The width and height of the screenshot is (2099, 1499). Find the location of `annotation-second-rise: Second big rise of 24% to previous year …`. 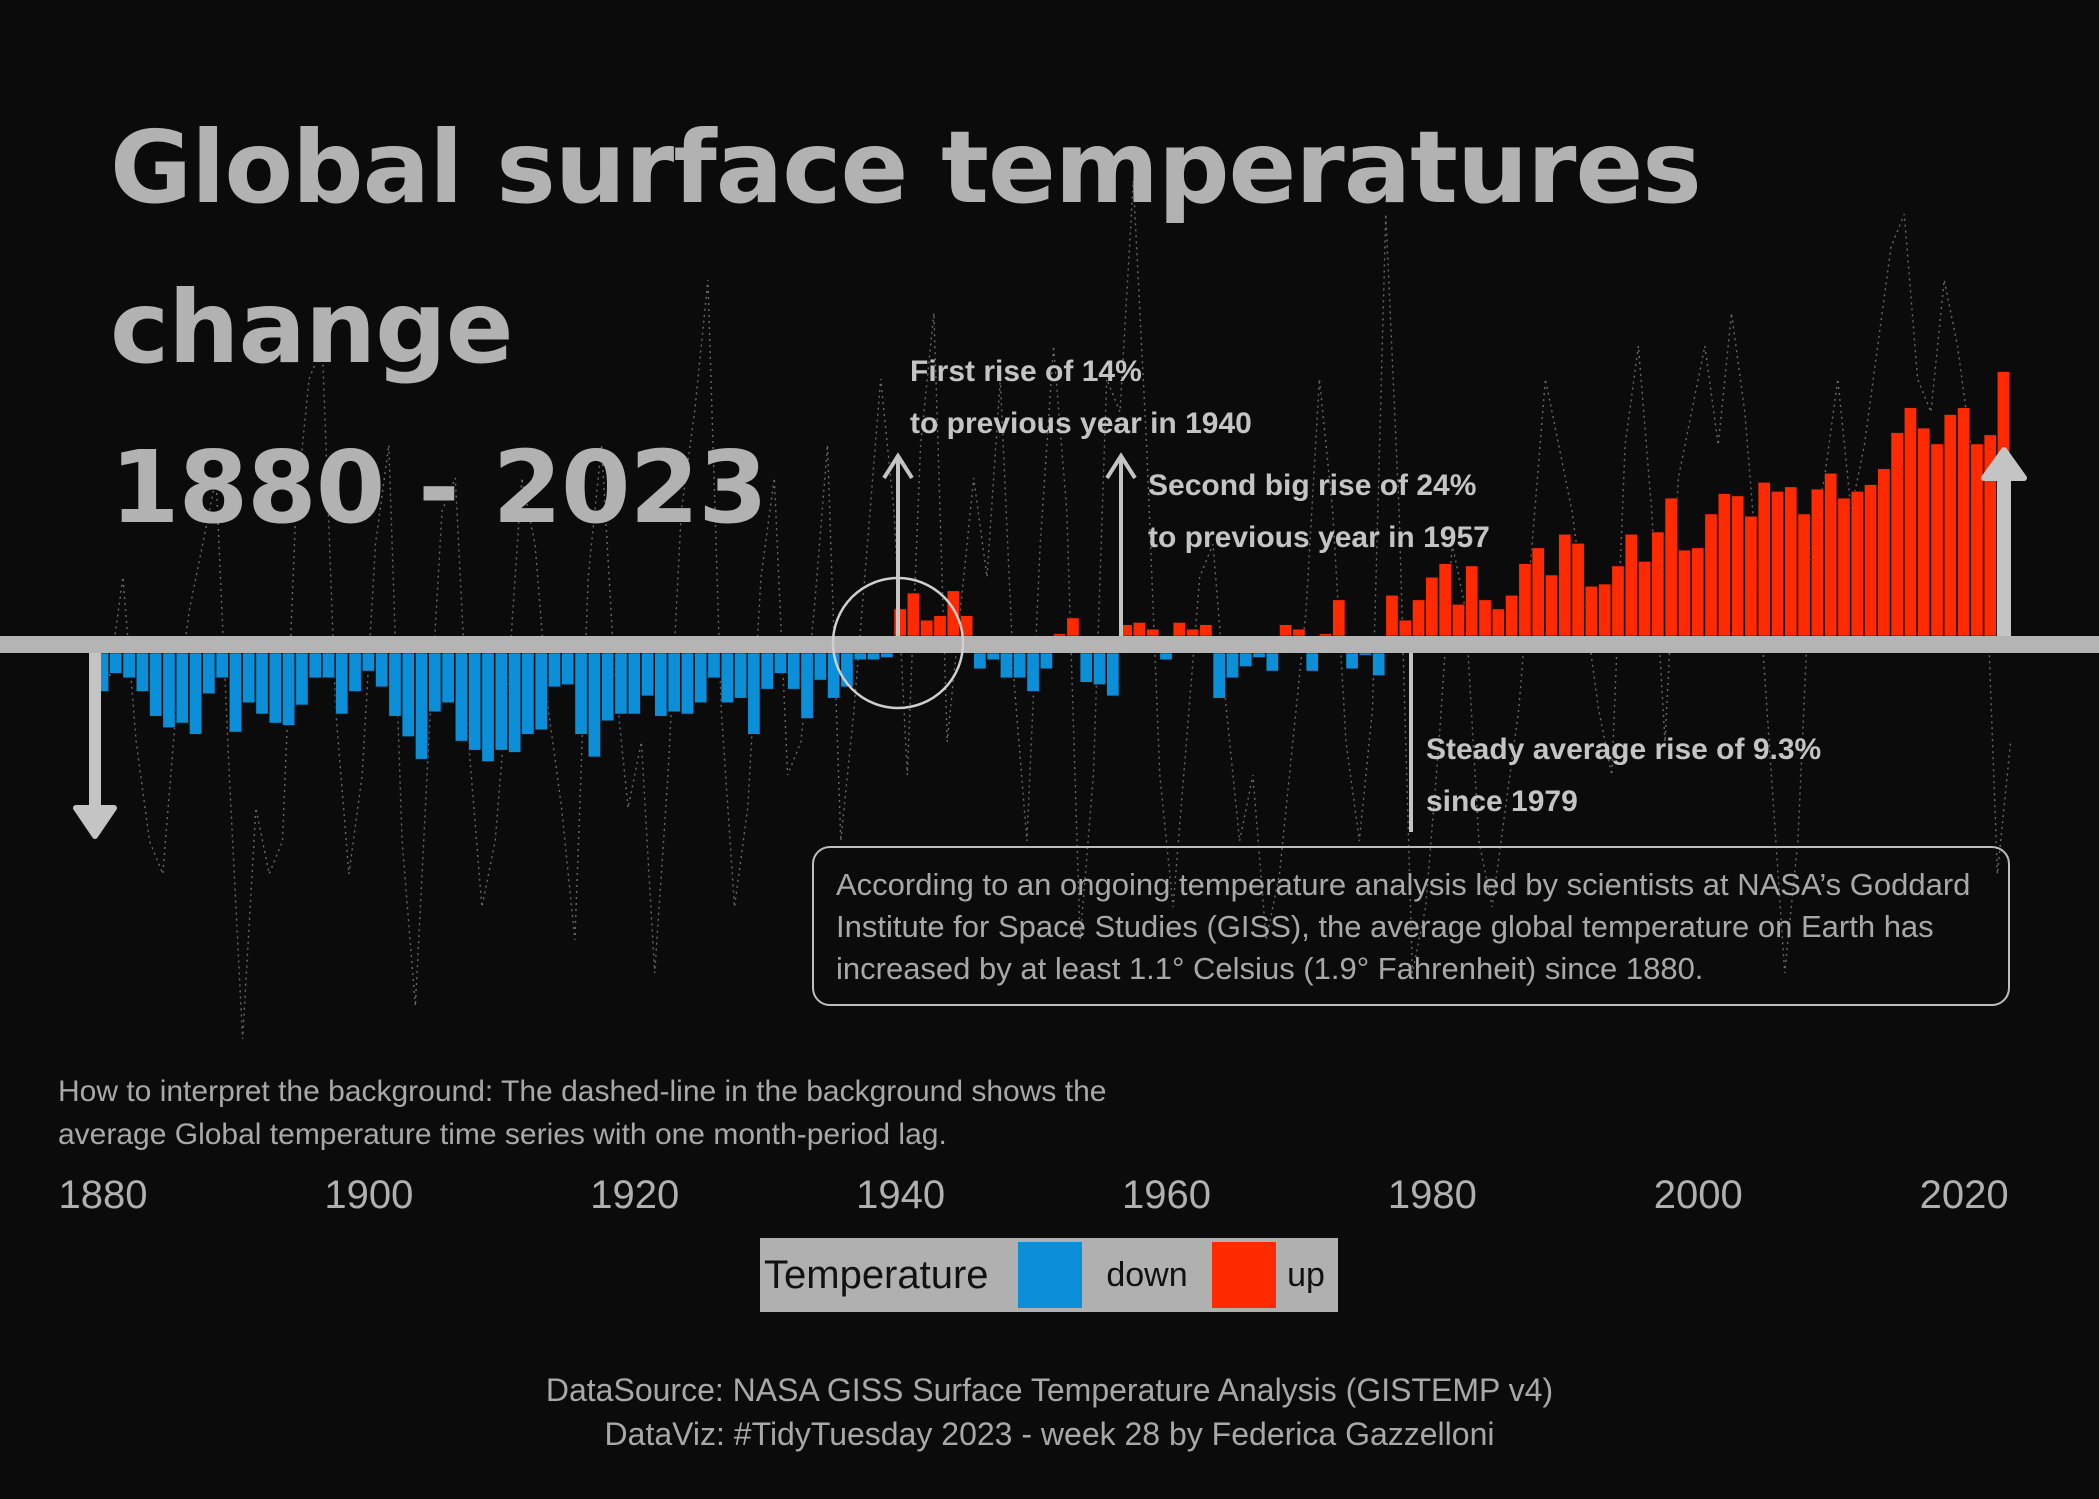

annotation-second-rise: Second big rise of 24% to previous year … is located at coordinates (1319, 511).